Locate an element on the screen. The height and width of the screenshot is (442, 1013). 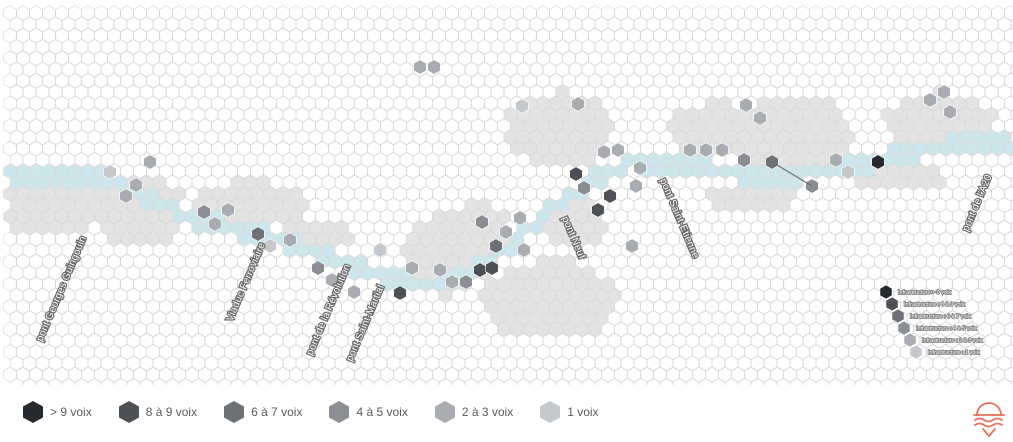
mini-legend-hex is located at coordinates (886, 292).